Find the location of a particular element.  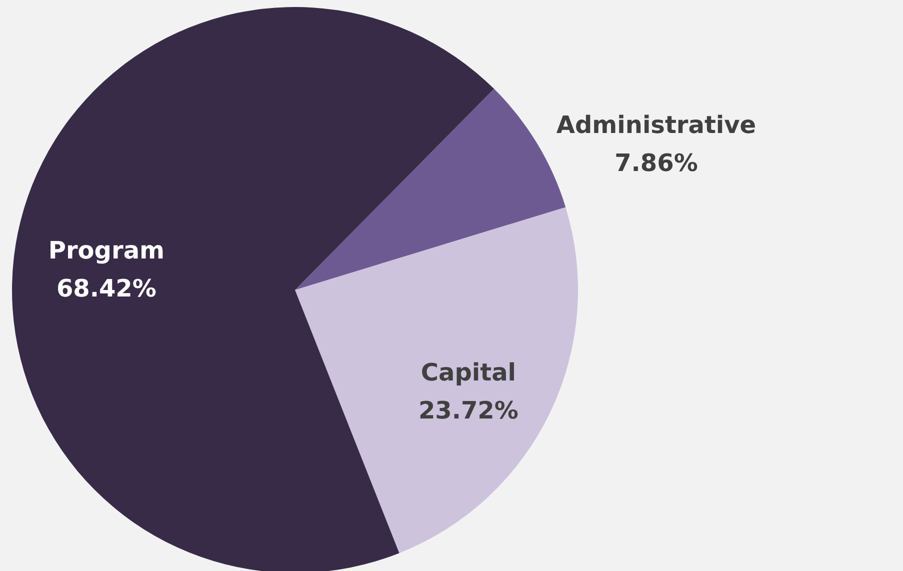

slice-label: Administrative is located at coordinates (656, 124).